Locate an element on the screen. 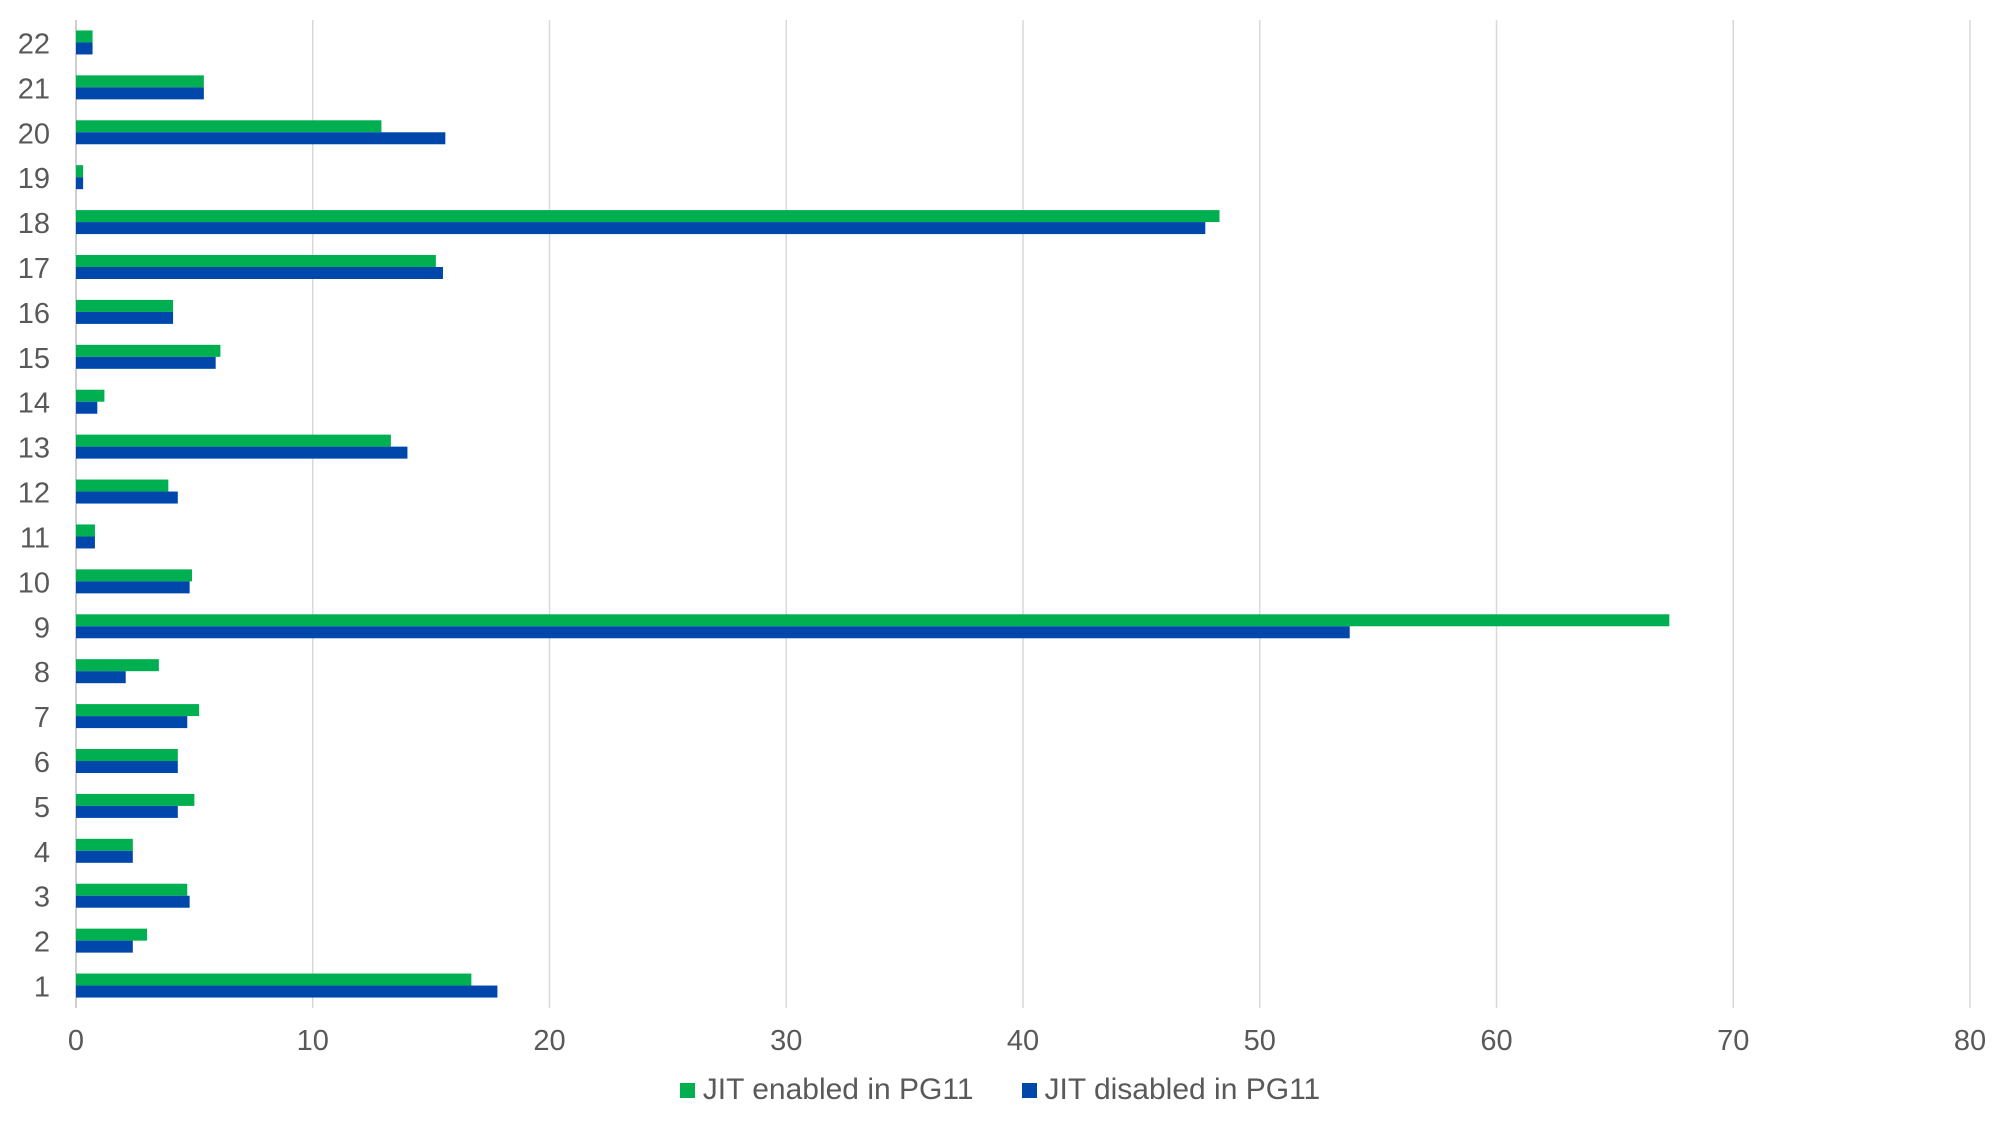  legend-item-disabled: JIT disabled in PG11 is located at coordinates (1171, 1090).